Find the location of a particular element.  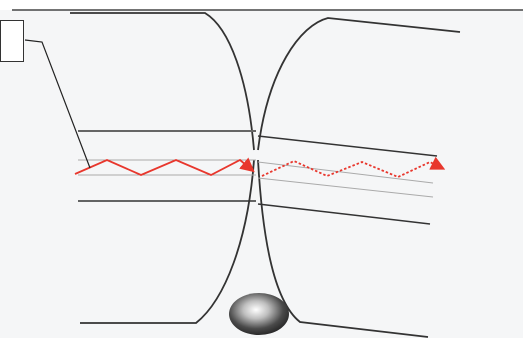

signal-wave-right is located at coordinates (353, 167).